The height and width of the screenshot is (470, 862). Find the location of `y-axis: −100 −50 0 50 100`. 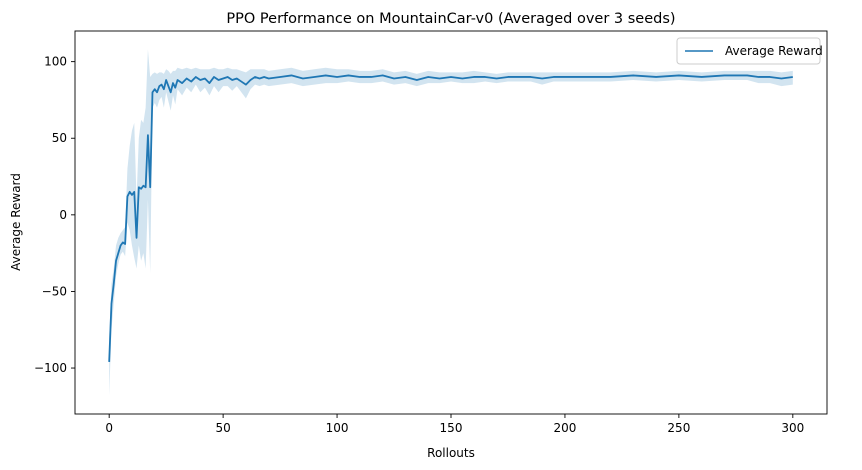

y-axis: −100 −50 0 50 100 is located at coordinates (54, 215).